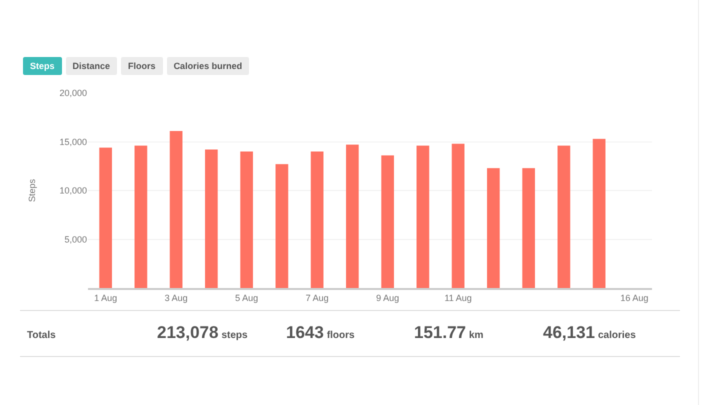 Image resolution: width=720 pixels, height=405 pixels. Describe the element at coordinates (73, 191) in the screenshot. I see `y-tick-label: 10,000` at that location.